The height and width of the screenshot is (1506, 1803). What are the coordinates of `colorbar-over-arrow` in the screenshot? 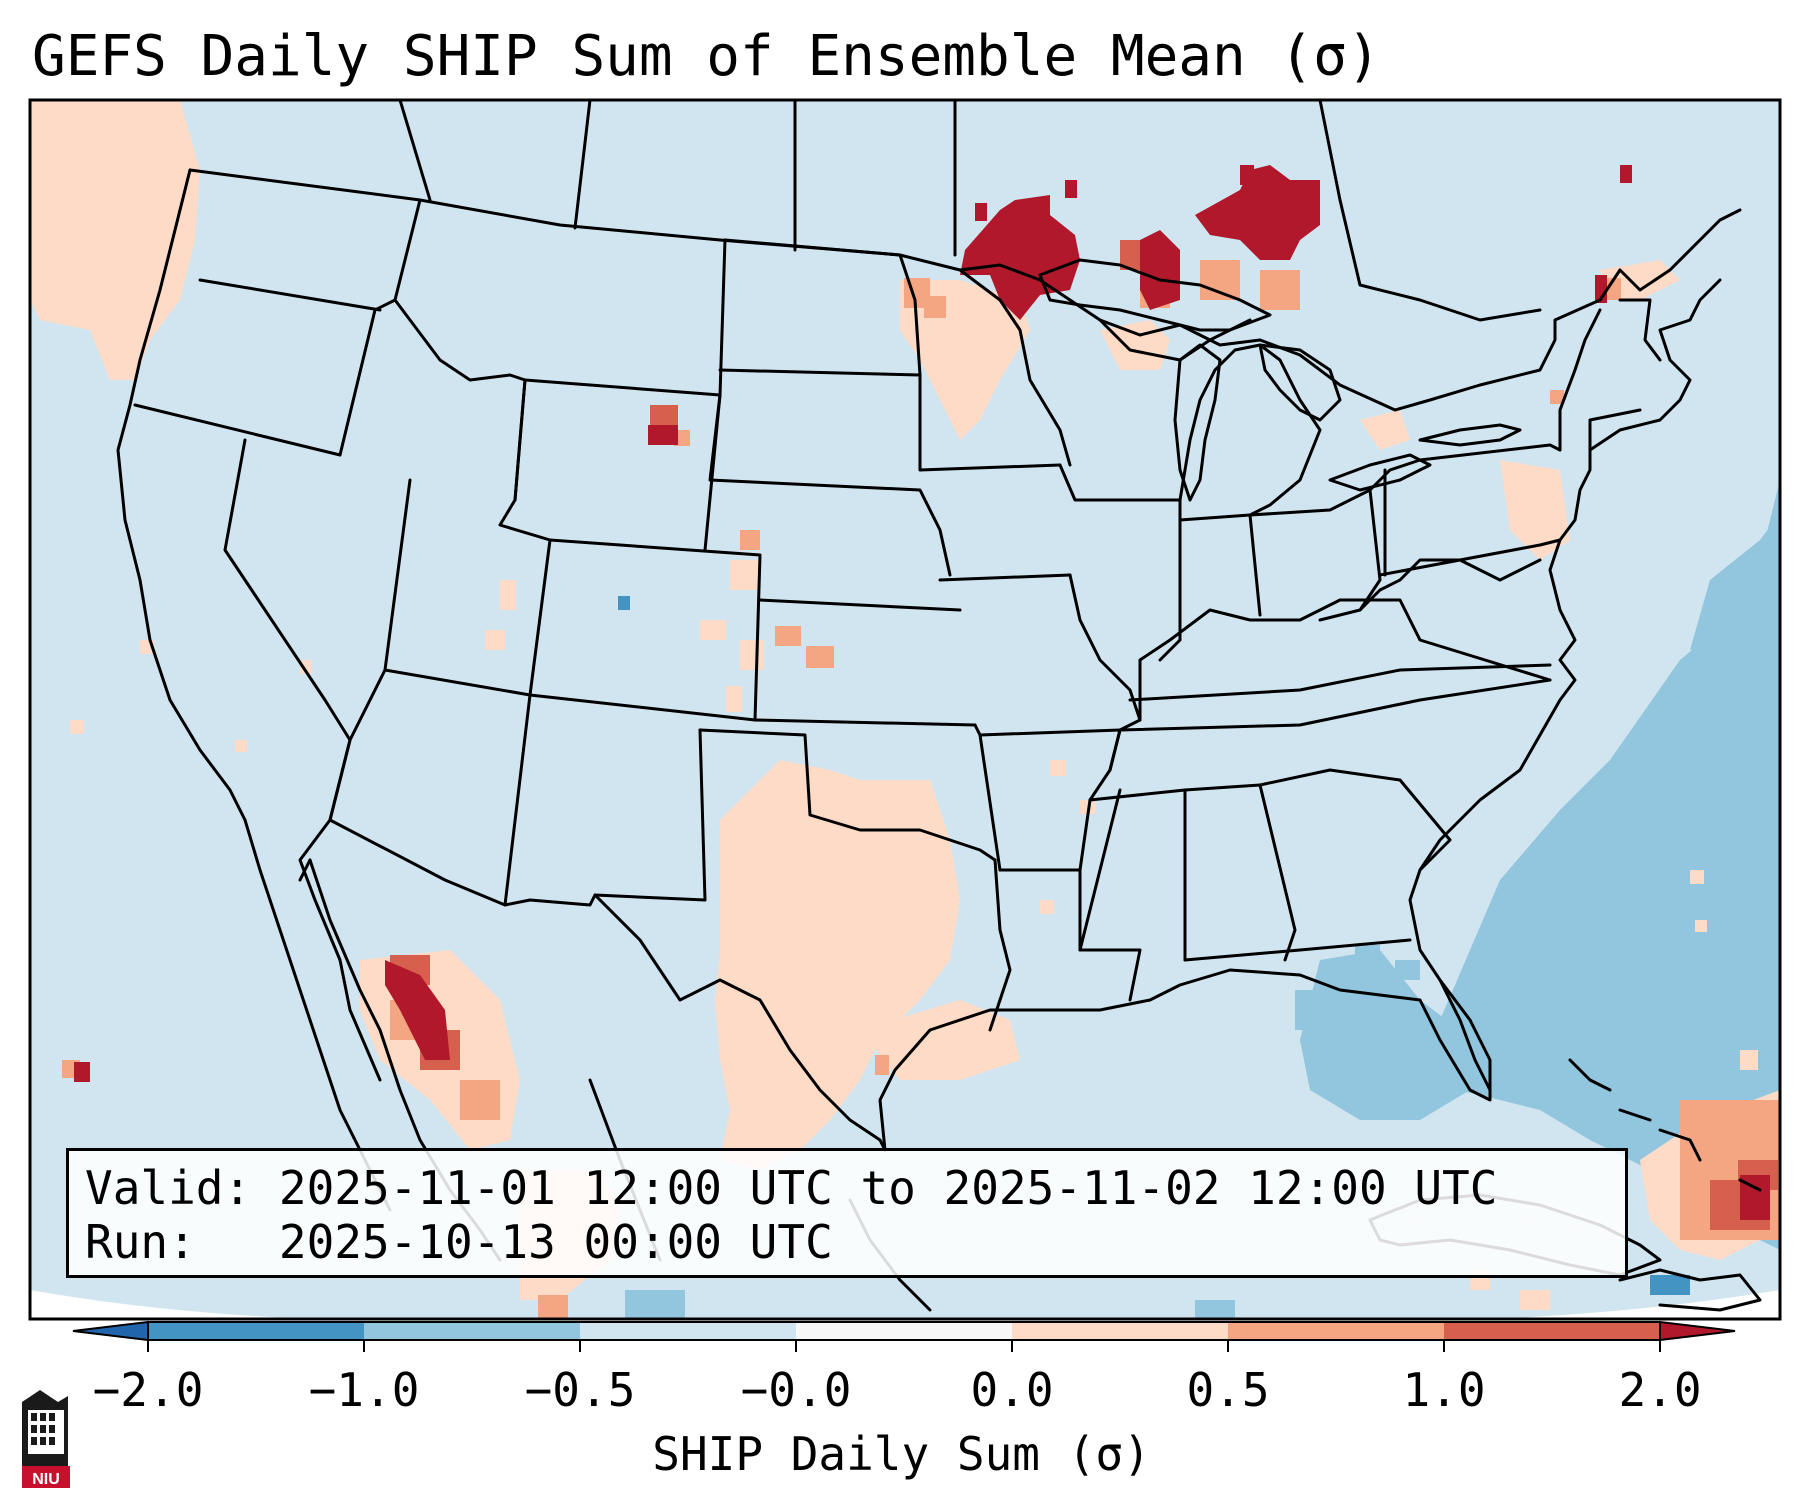 It's located at (1697, 1331).